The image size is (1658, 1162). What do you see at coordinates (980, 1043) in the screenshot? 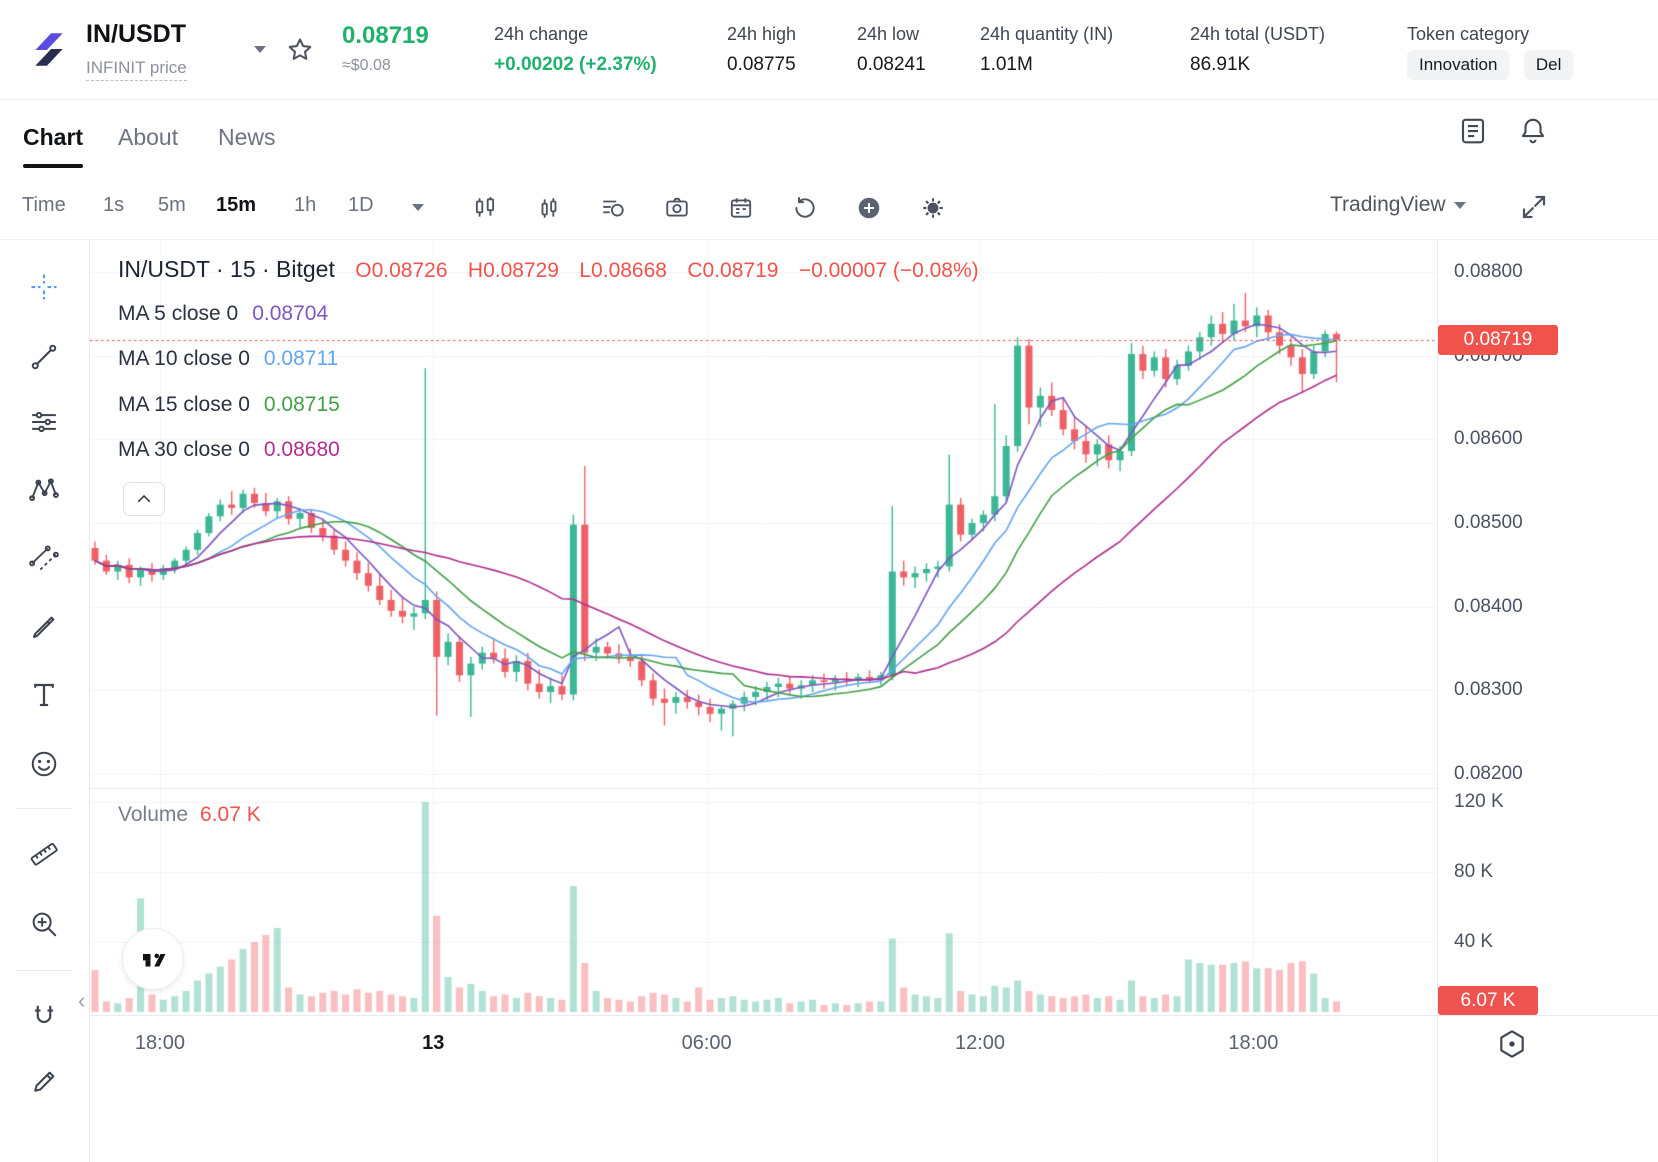
I see `time-axis-tick: 12:00` at bounding box center [980, 1043].